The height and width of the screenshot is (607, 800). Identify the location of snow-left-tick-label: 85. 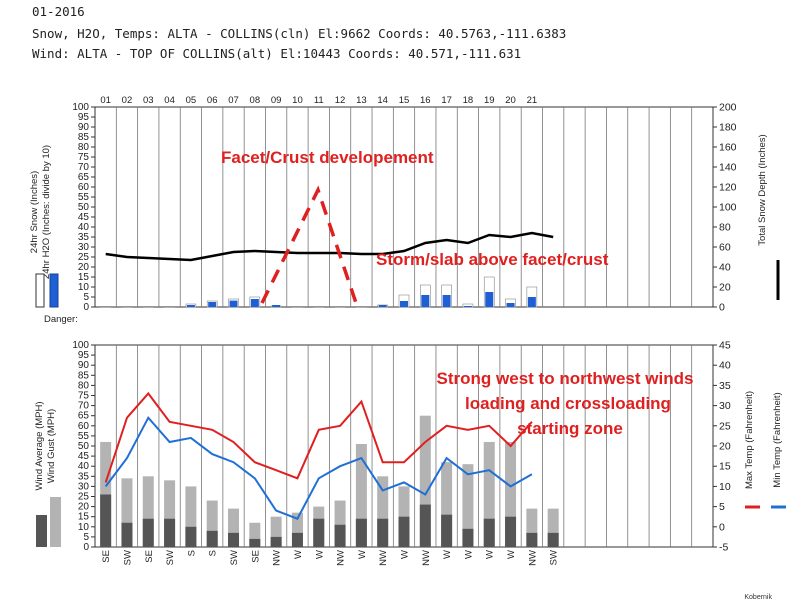
(84, 137).